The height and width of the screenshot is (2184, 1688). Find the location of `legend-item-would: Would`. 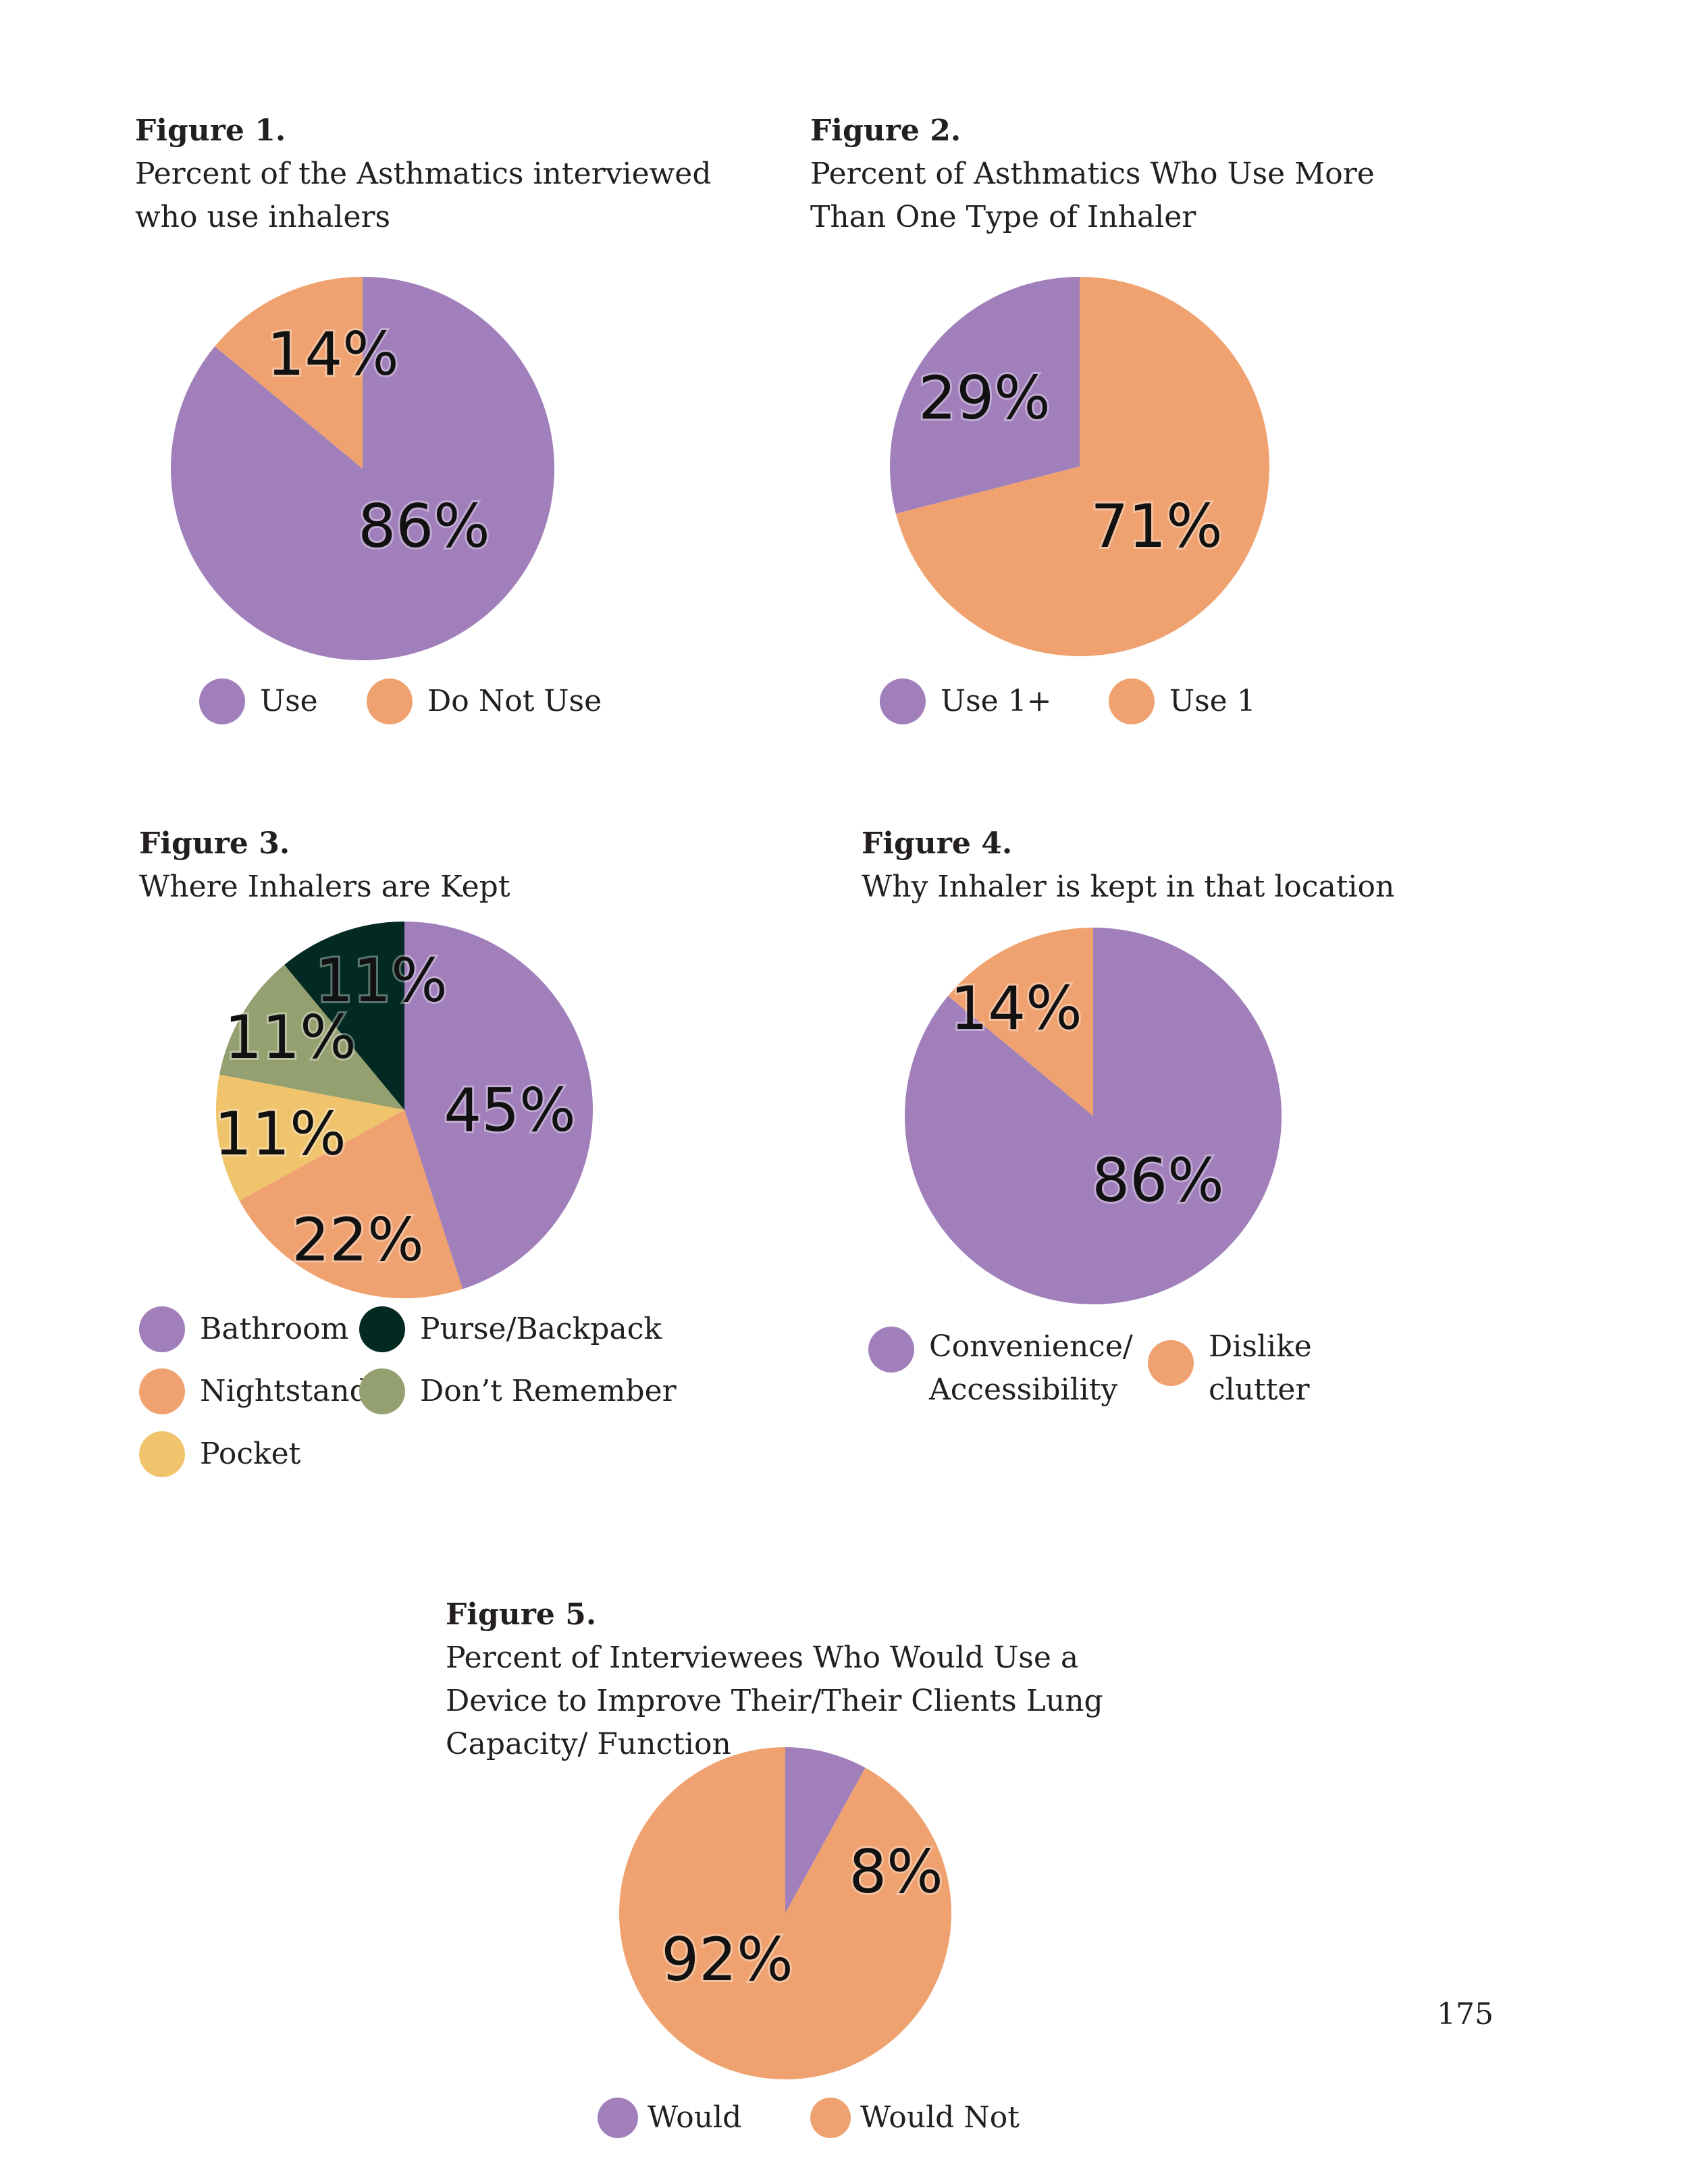

legend-item-would: Would is located at coordinates (669, 2117).